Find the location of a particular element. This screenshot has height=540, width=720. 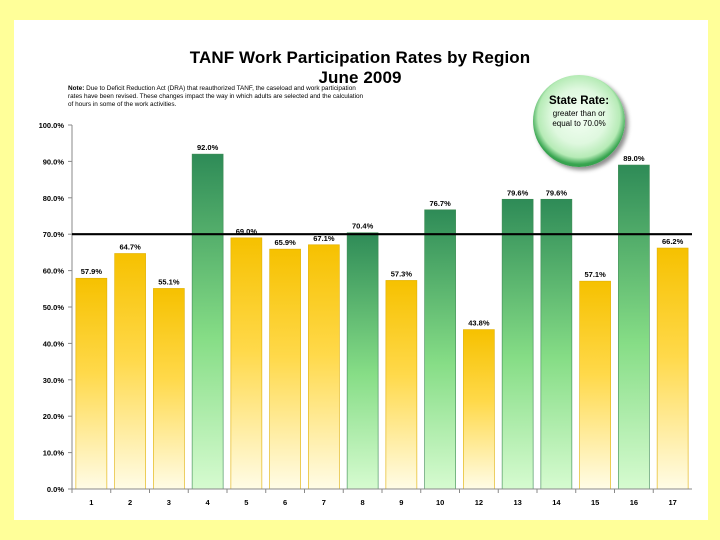

data-label-region-12: 43.8% is located at coordinates (479, 323).